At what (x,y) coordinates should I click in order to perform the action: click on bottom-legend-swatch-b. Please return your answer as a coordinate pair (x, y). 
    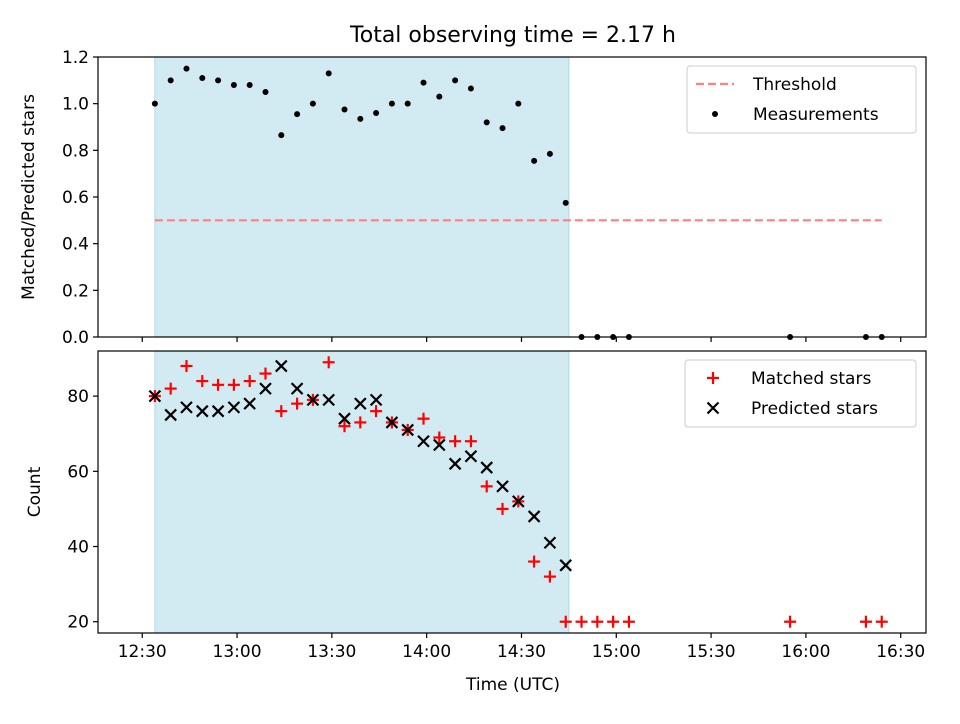
    Looking at the image, I should click on (713, 408).